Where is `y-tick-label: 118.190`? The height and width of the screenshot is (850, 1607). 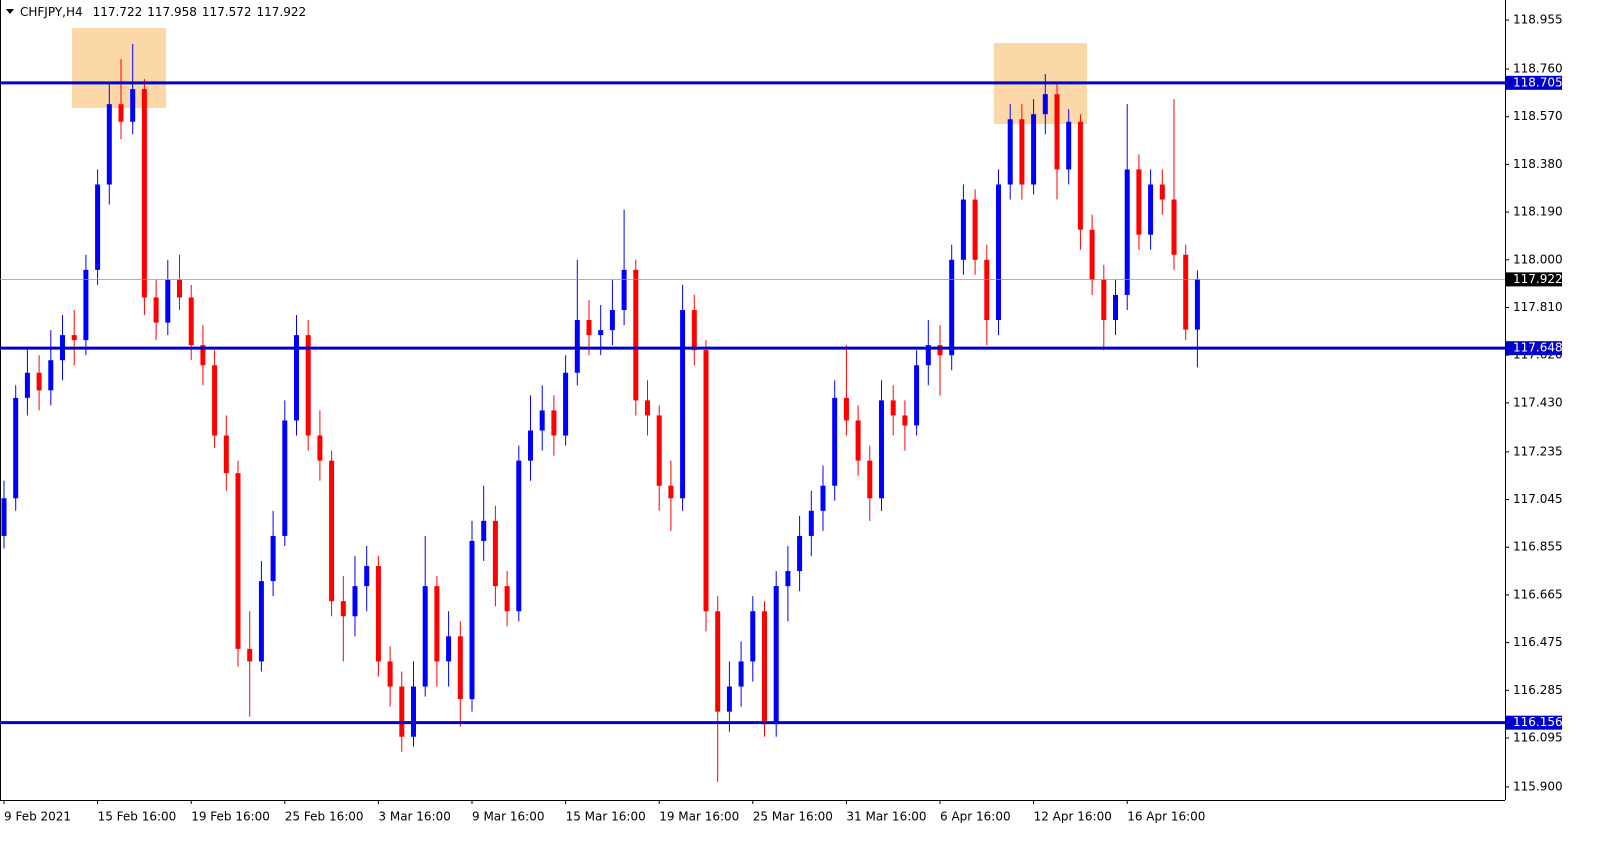
y-tick-label: 118.190 is located at coordinates (1538, 212).